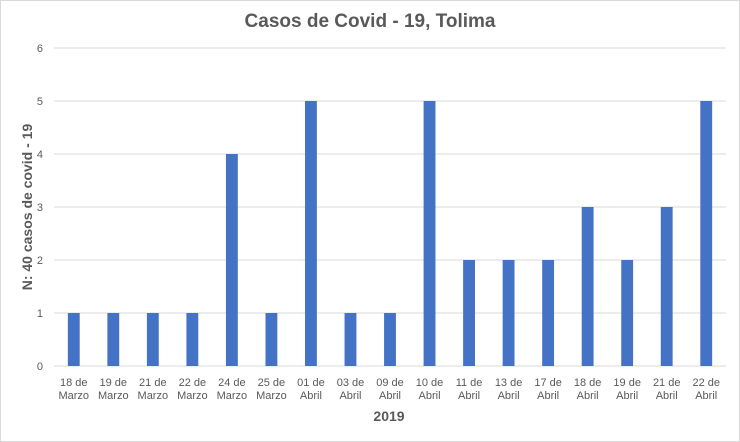  What do you see at coordinates (40, 49) in the screenshot?
I see `y-tick-label: 6` at bounding box center [40, 49].